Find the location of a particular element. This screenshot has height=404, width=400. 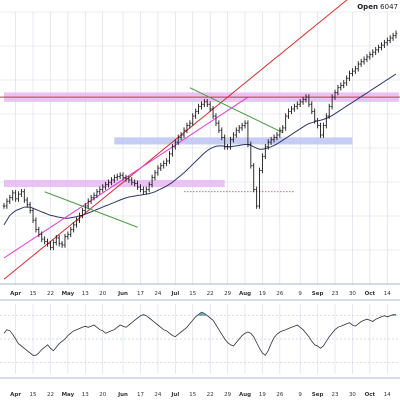

rsi-x-tick-label: Jun is located at coordinates (122, 395).